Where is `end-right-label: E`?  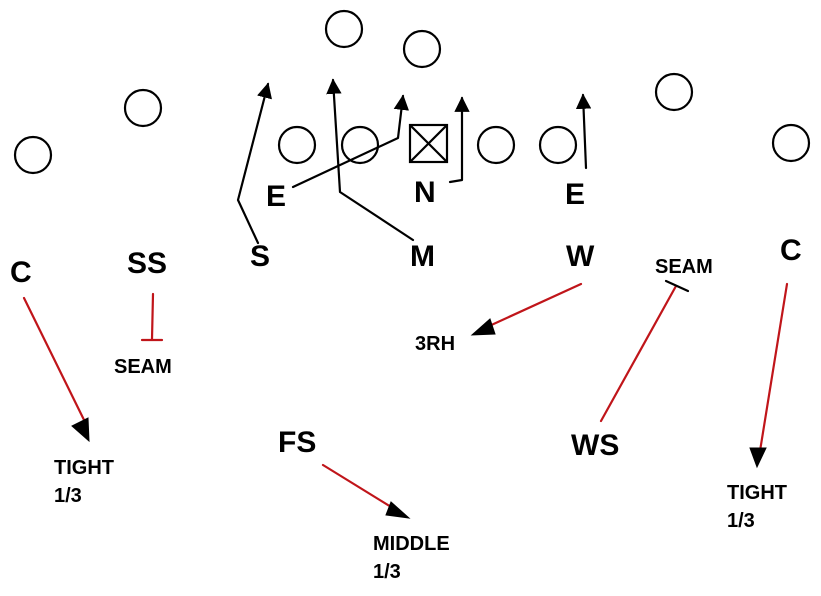 end-right-label: E is located at coordinates (575, 194).